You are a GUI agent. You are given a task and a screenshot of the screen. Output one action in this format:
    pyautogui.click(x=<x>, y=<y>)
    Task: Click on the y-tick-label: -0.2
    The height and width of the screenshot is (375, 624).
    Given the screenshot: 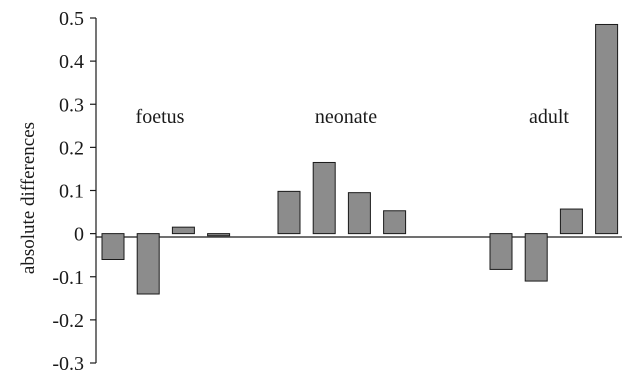 What is the action you would take?
    pyautogui.click(x=68, y=321)
    